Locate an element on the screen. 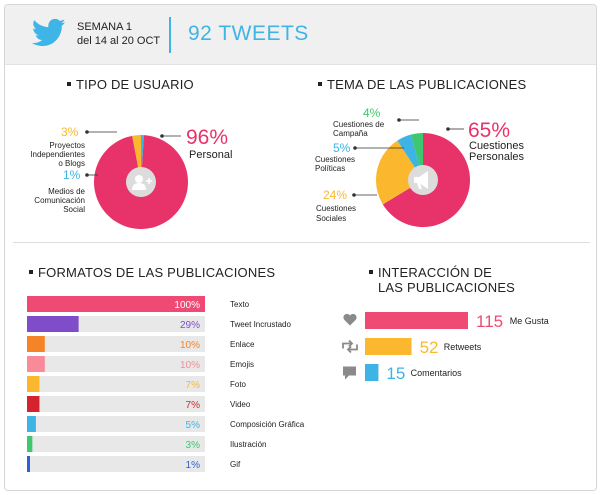  format-bar-label: Ilustración is located at coordinates (248, 444).